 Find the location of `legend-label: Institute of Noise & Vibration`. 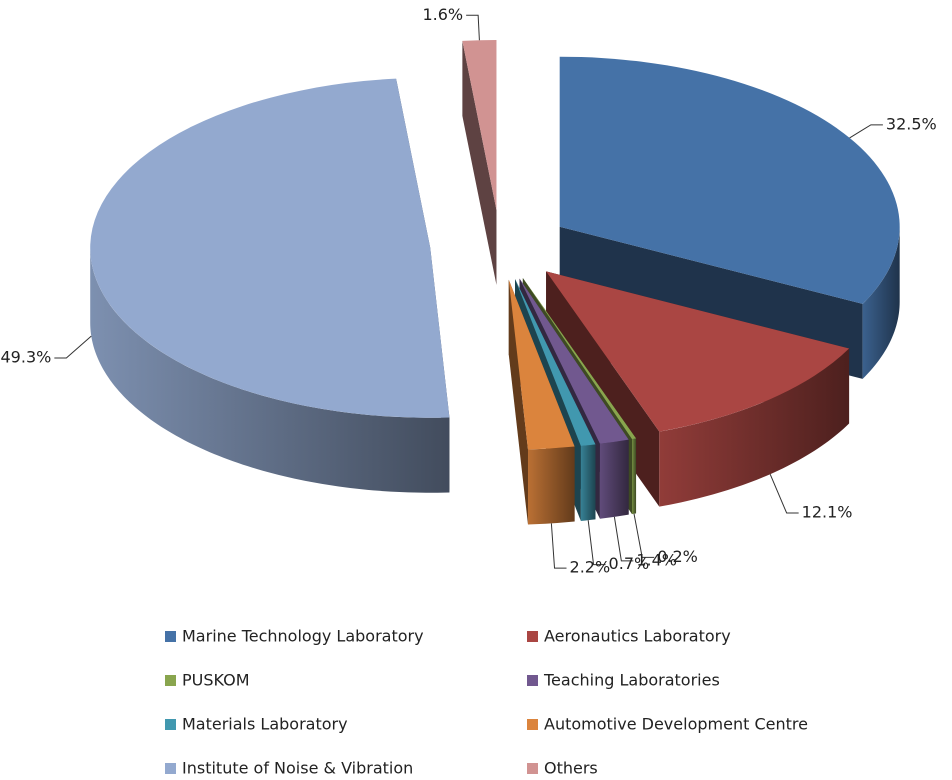

legend-label: Institute of Noise & Vibration is located at coordinates (297, 768).